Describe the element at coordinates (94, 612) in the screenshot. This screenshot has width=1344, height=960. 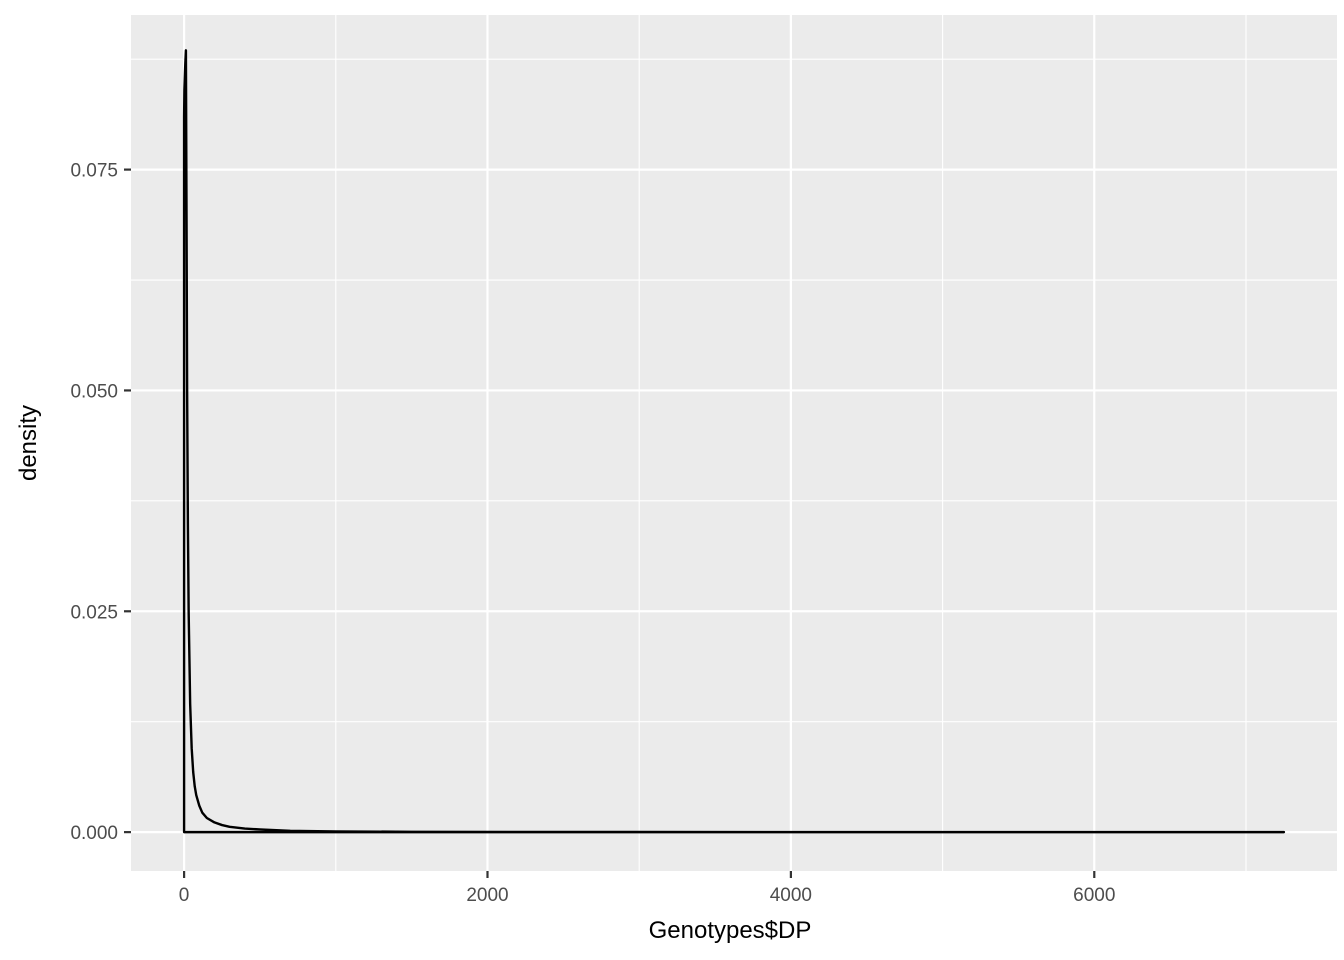
I see `y-tick-label: 0.025` at that location.